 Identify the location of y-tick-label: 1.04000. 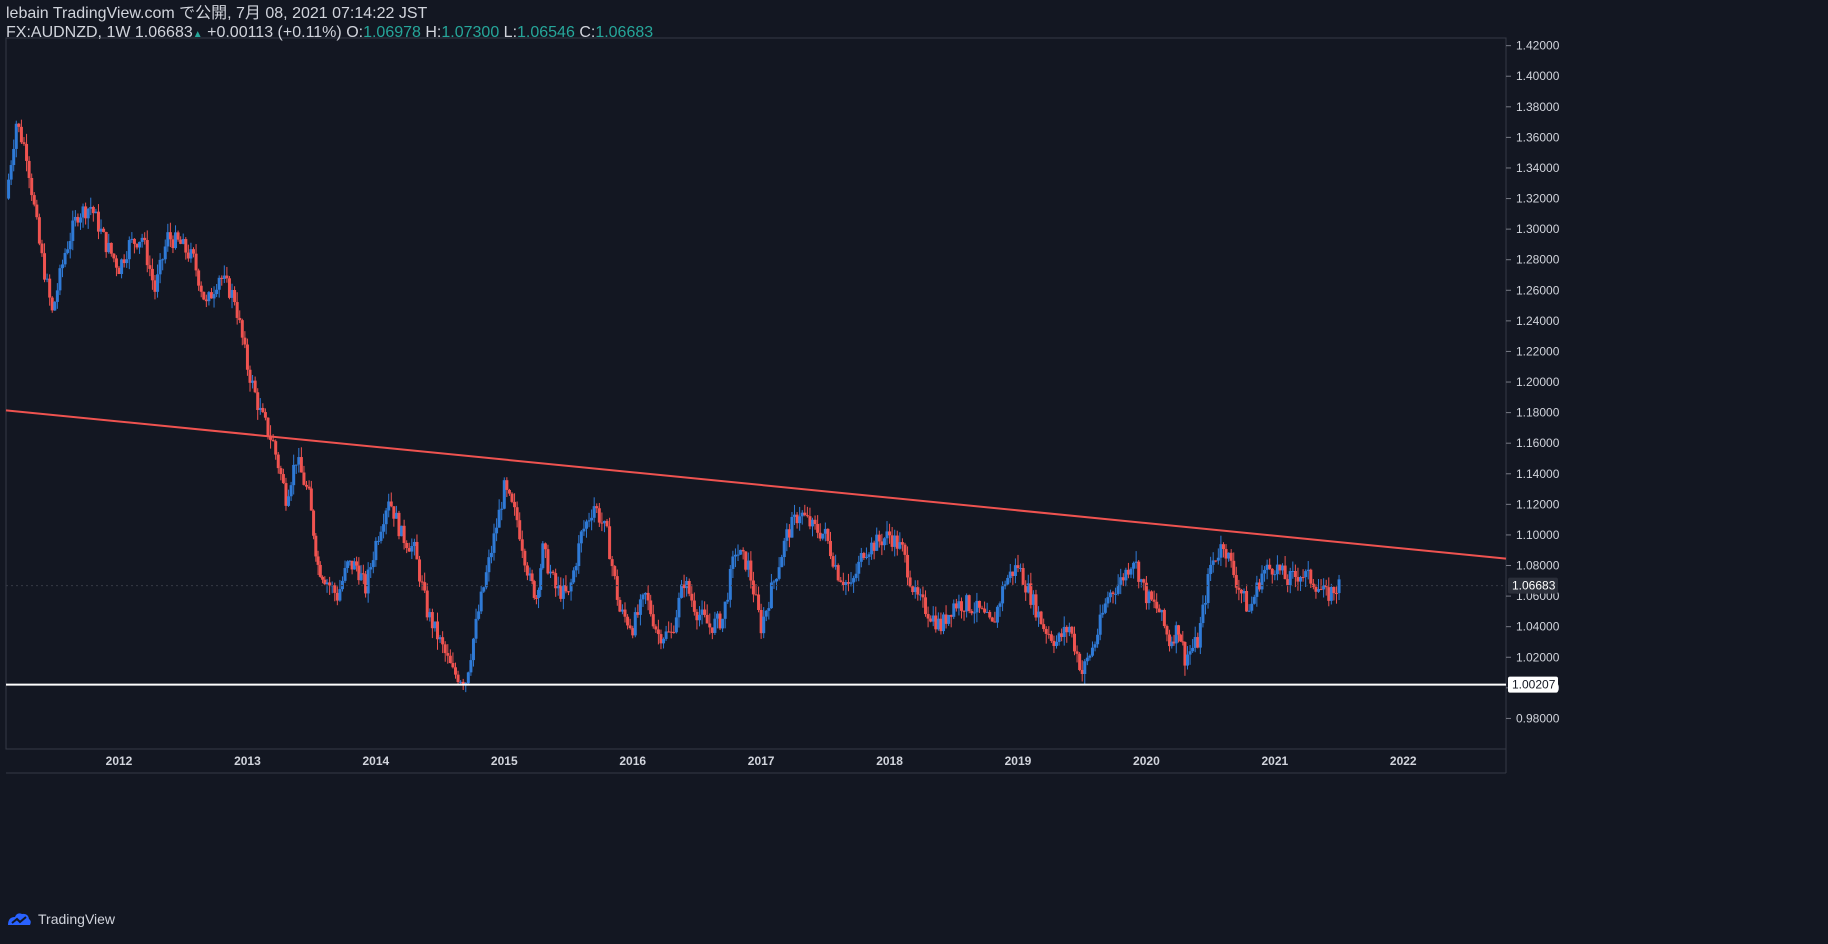
(1538, 627).